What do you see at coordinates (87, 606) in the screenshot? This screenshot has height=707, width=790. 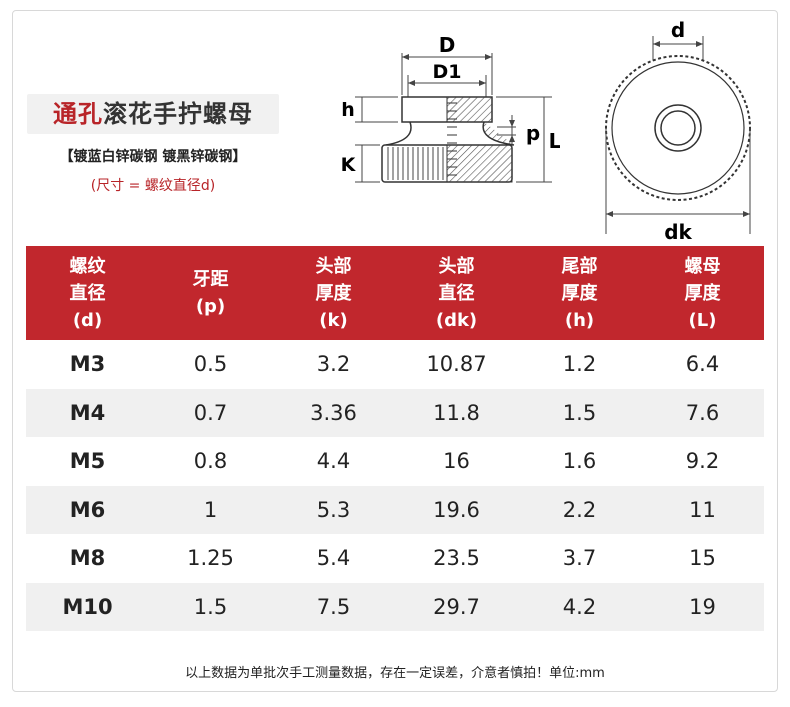 I see `cell-size: M10` at bounding box center [87, 606].